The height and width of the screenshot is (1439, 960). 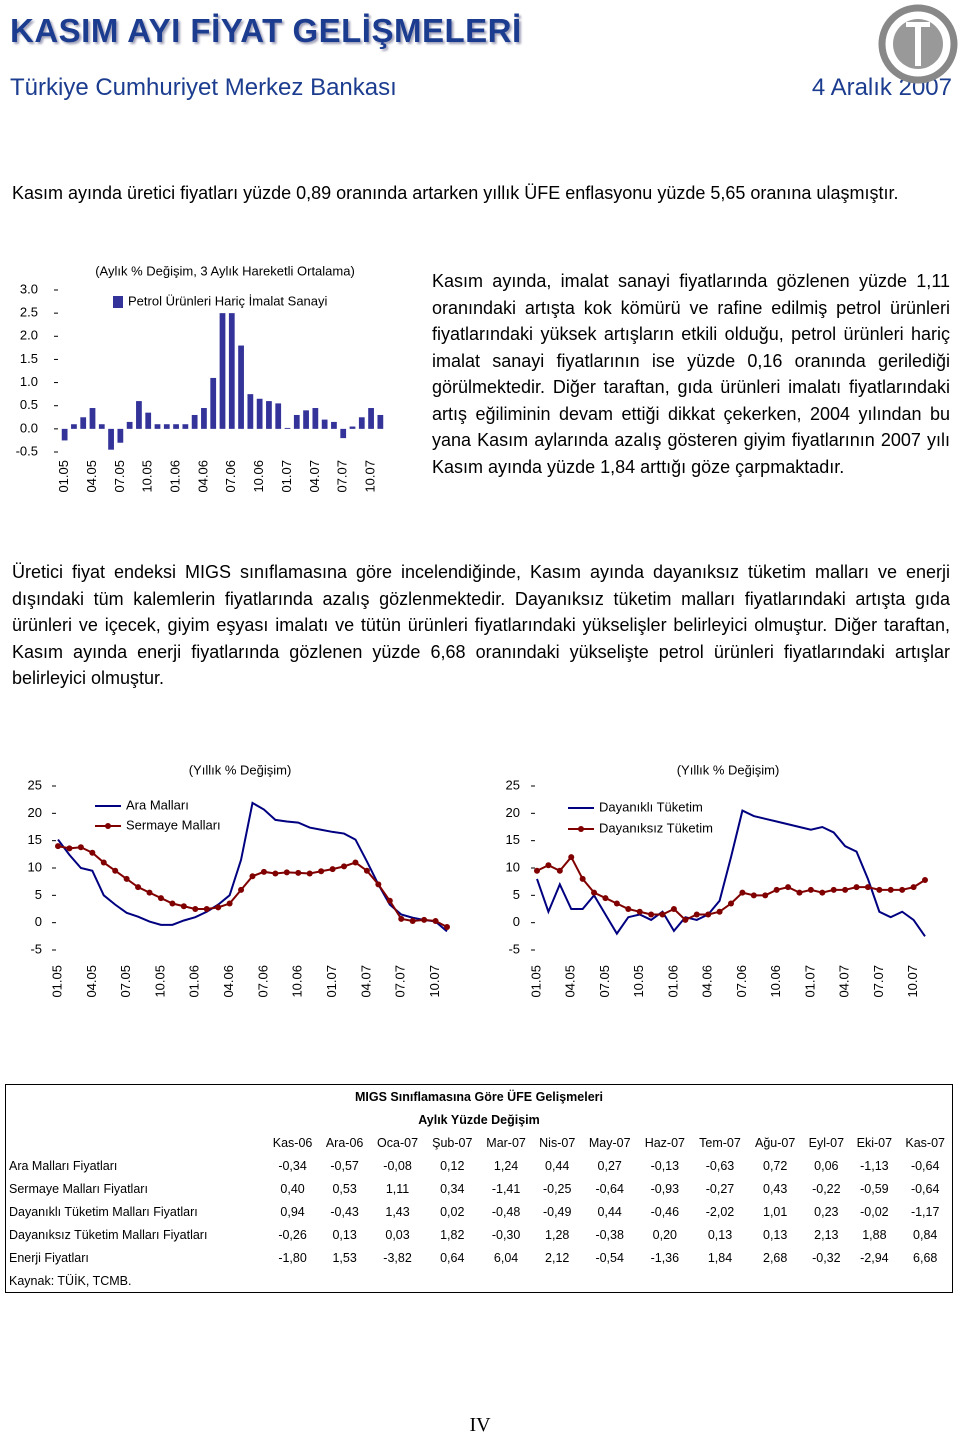 What do you see at coordinates (506, 1142) in the screenshot?
I see `column-header: Mar-07` at bounding box center [506, 1142].